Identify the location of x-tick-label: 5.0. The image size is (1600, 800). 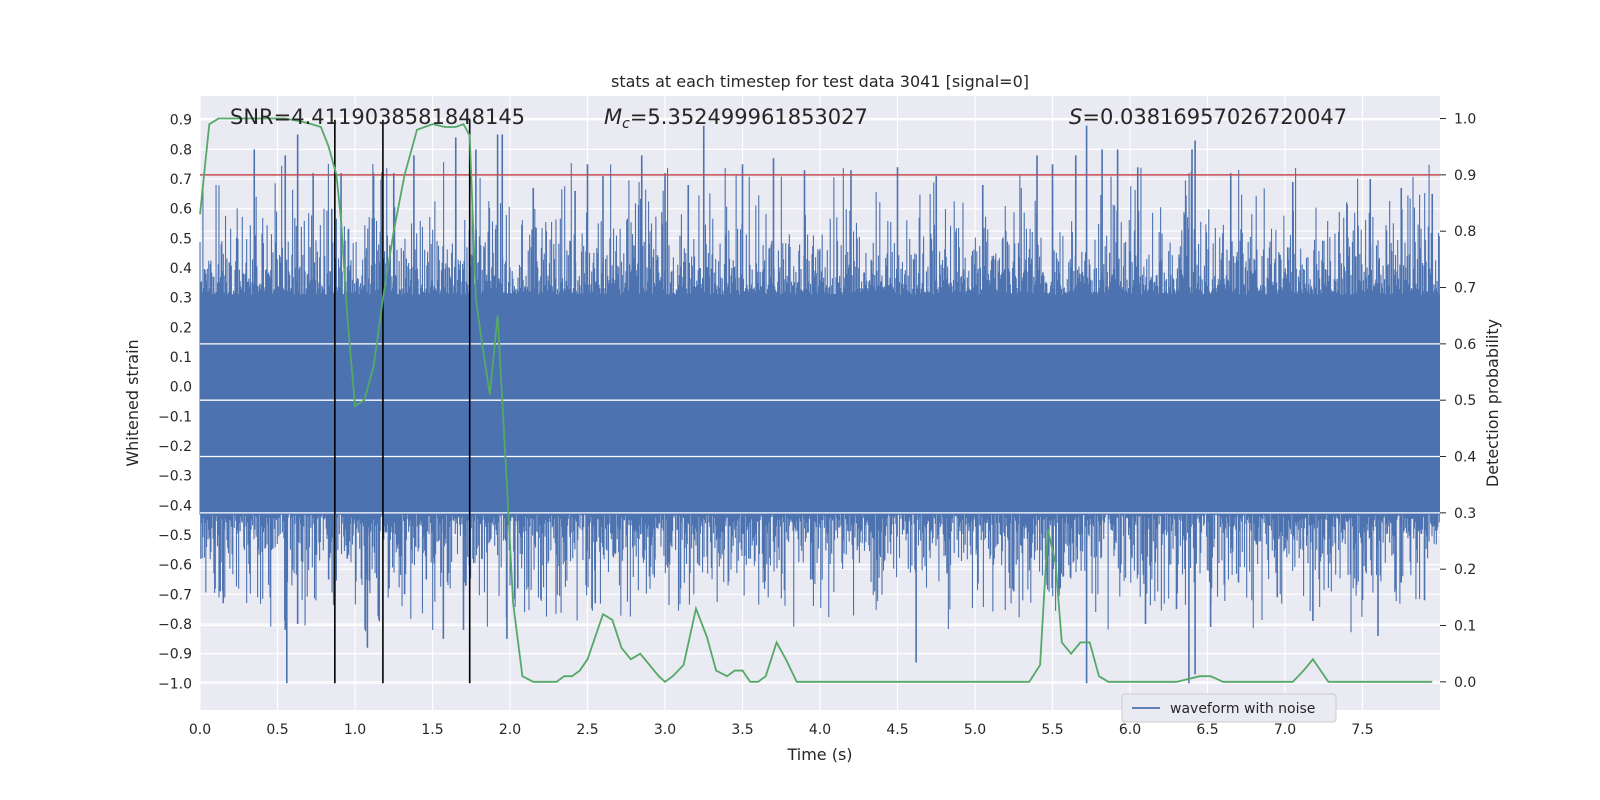
(975, 730).